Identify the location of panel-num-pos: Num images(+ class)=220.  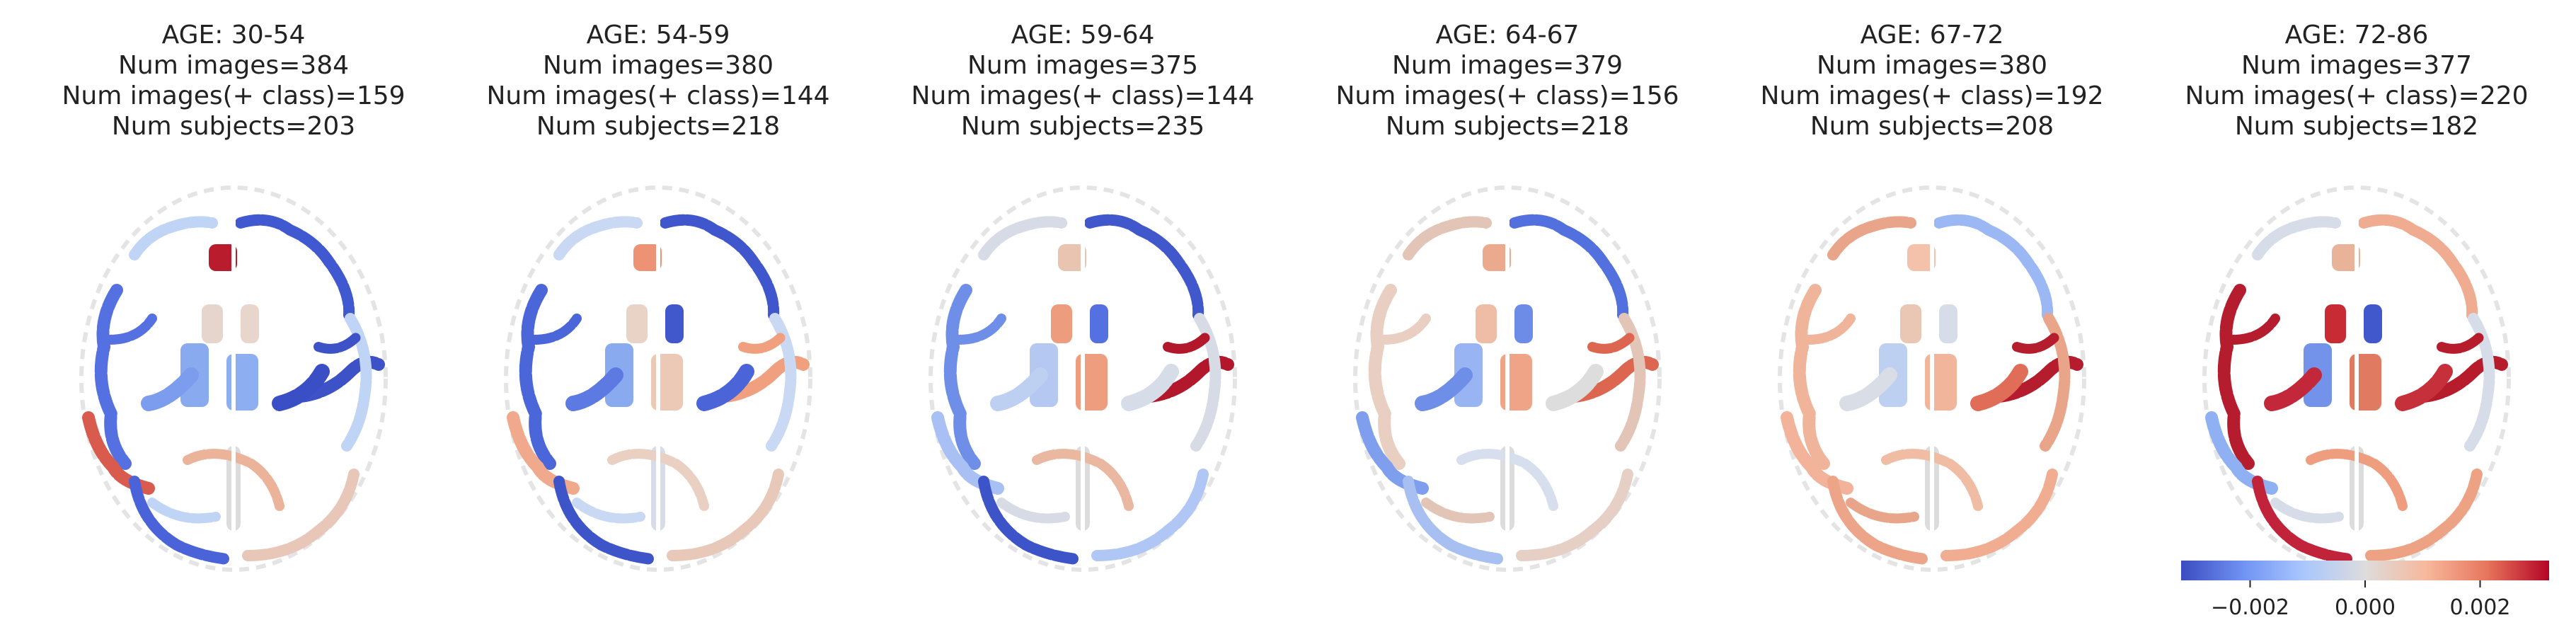
(2357, 95).